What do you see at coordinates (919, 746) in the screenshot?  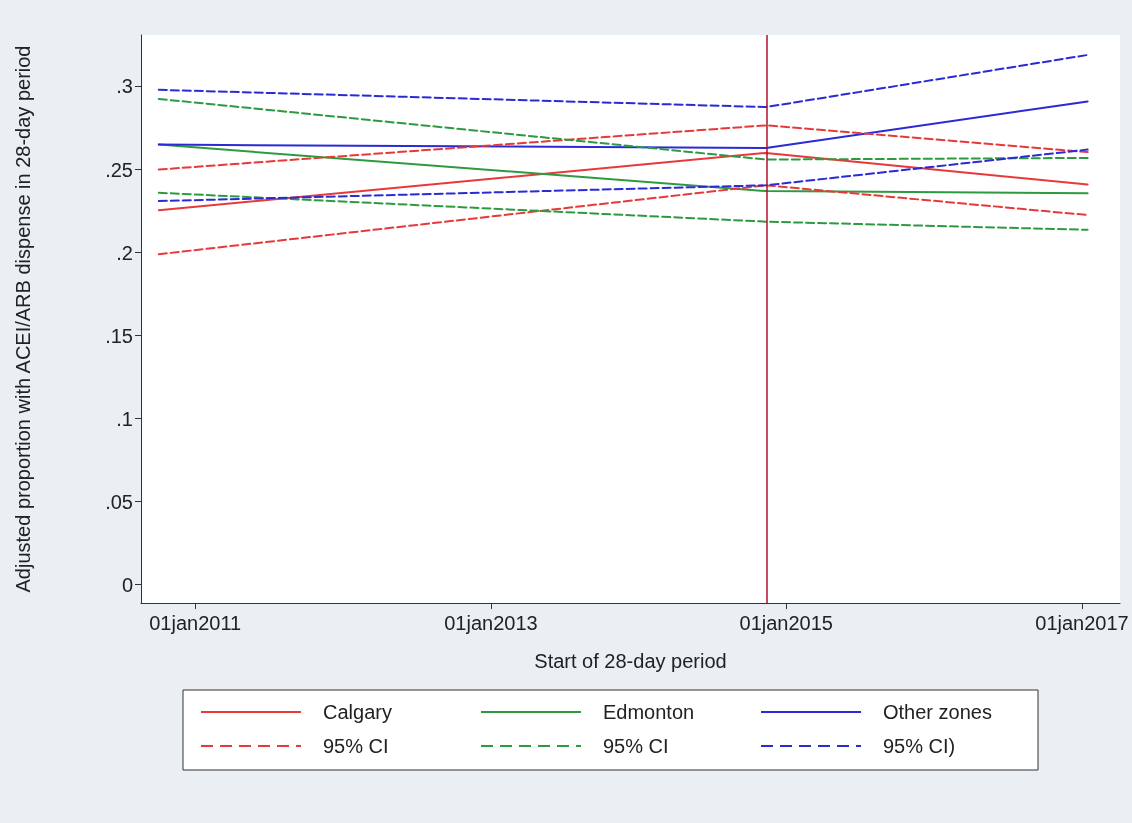 I see `legend-label: 95% CI)` at bounding box center [919, 746].